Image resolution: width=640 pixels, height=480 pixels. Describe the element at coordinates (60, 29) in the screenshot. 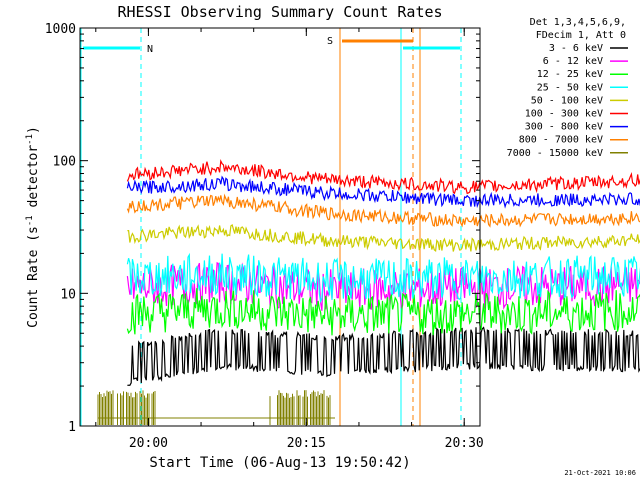

I see `y-tick-label-3: 1000` at that location.